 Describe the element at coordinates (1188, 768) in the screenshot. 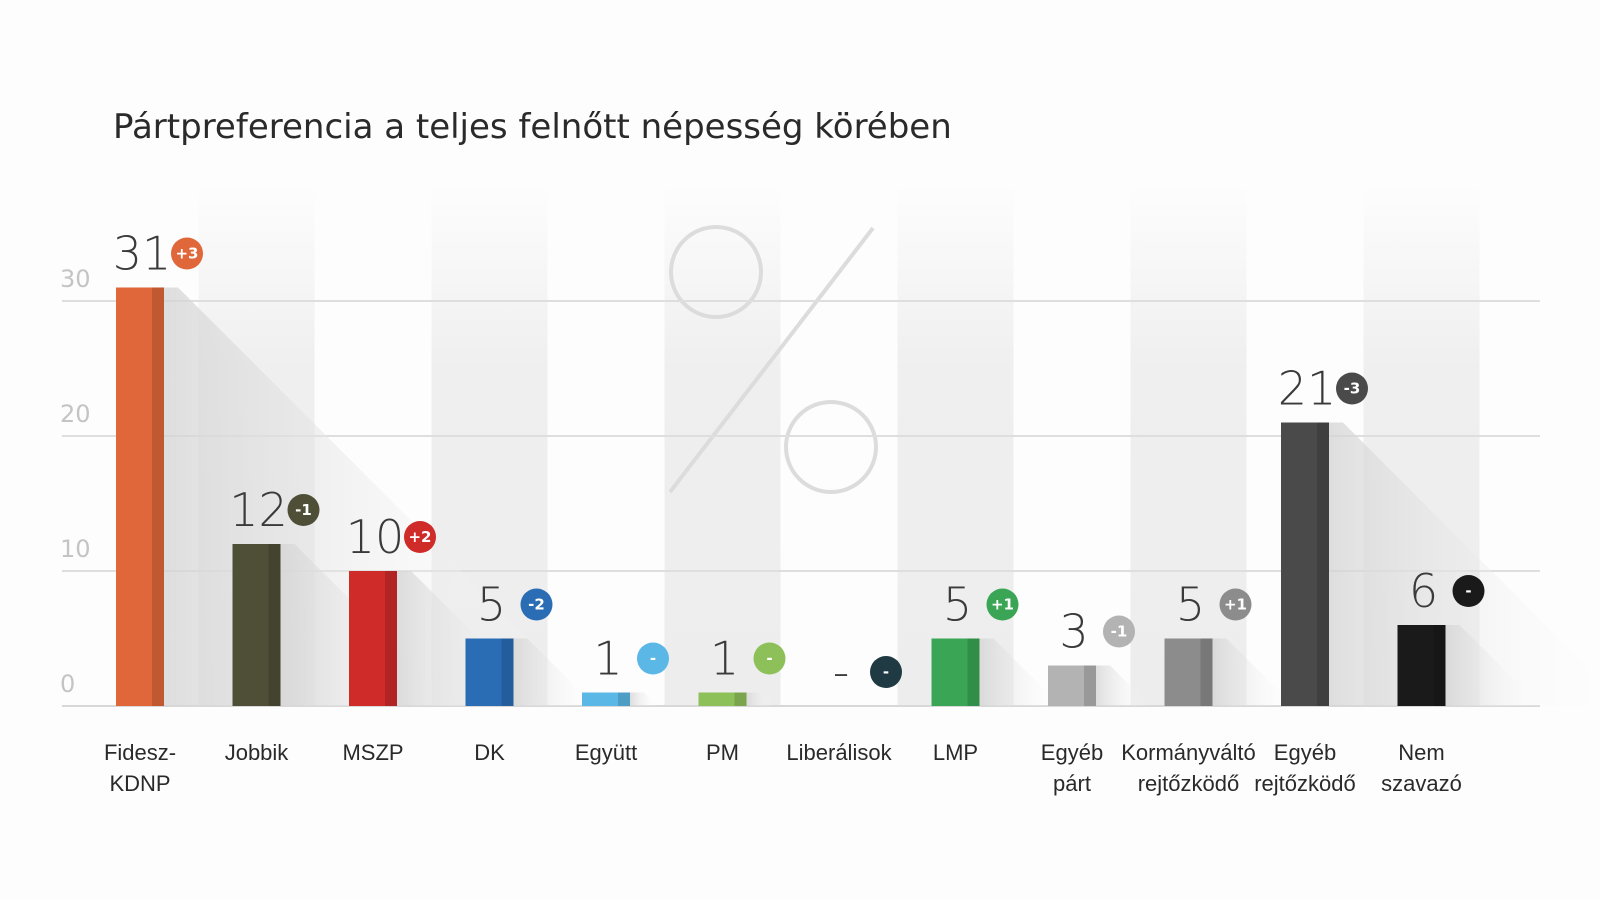

I see `category-label: Kormányváltó rejtőzködő` at that location.